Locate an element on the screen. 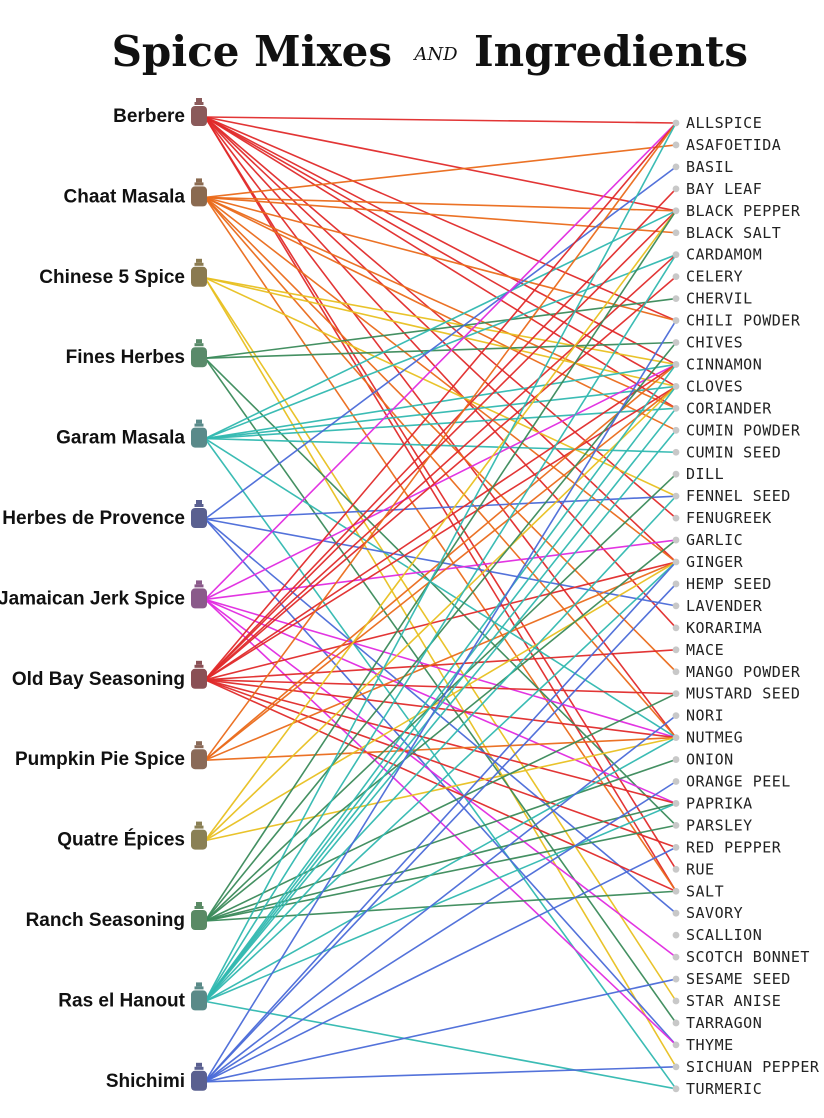 The image size is (824, 1118). ingredient-label: DILL is located at coordinates (705, 474).